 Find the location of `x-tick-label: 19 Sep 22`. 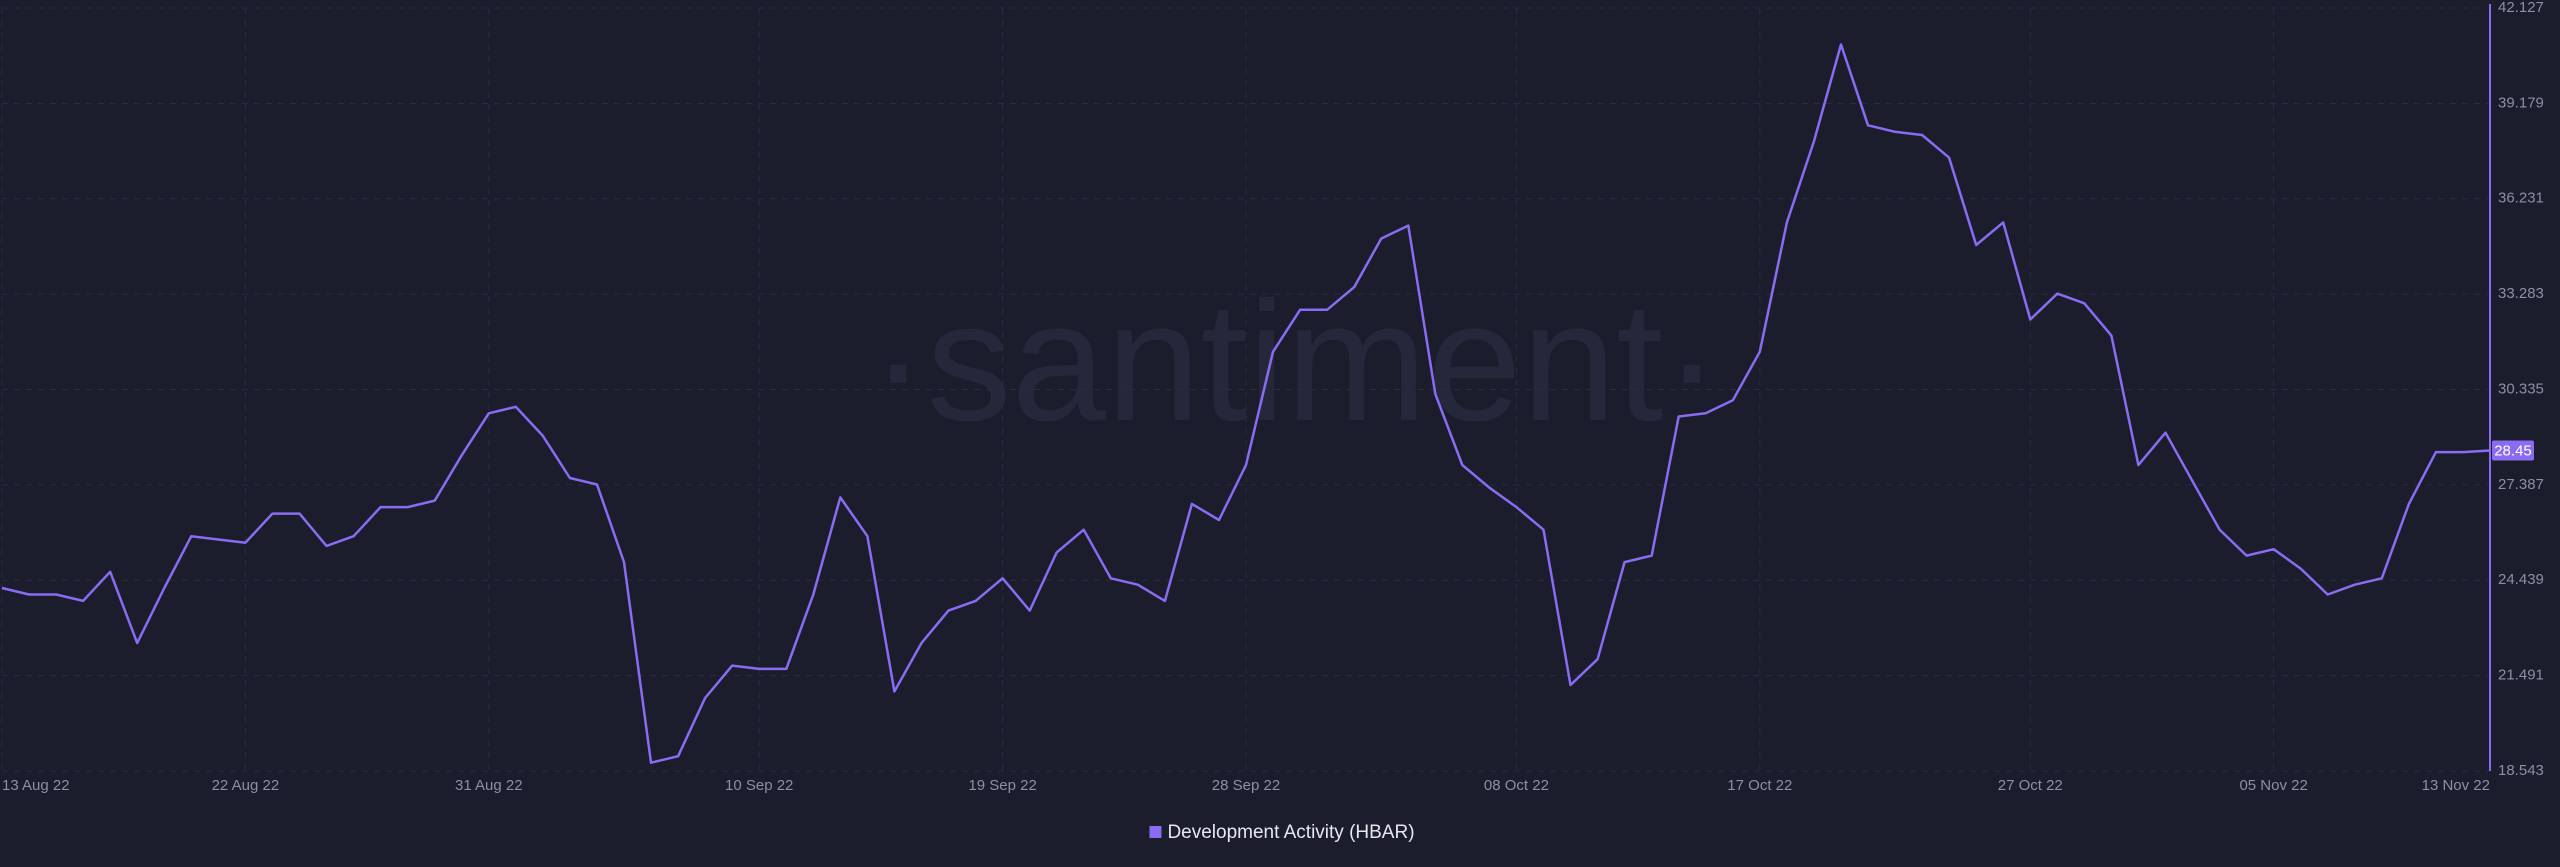

x-tick-label: 19 Sep 22 is located at coordinates (1002, 785).